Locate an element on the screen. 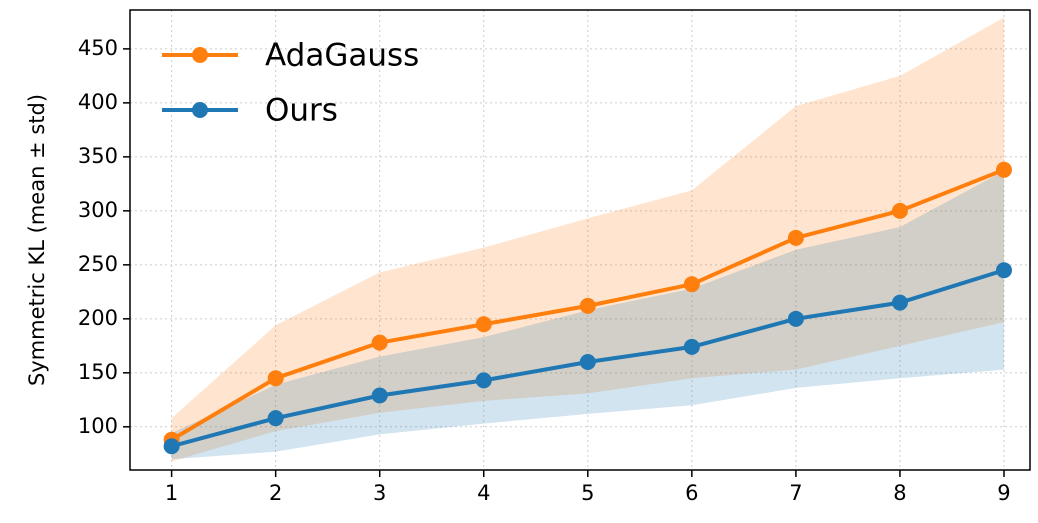 Image resolution: width=1038 pixels, height=523 pixels. y-axis-label: Symmetric KL (mean ± std) is located at coordinates (37, 240).